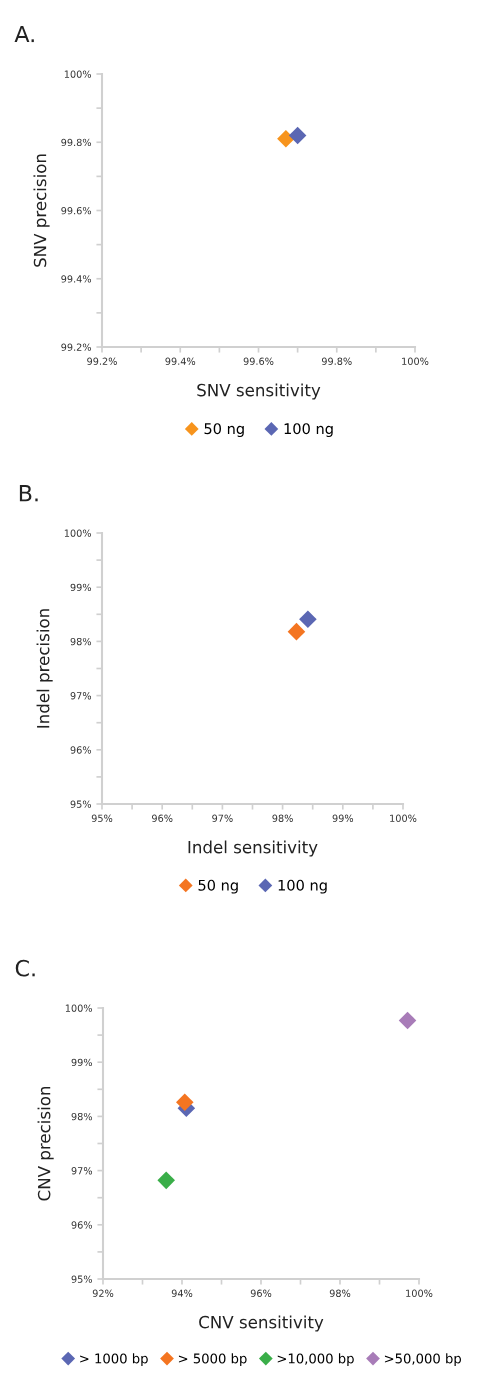 Image resolution: width=496 pixels, height=1377 pixels. What do you see at coordinates (336, 361) in the screenshot?
I see `x-tick-label: 99.8%` at bounding box center [336, 361].